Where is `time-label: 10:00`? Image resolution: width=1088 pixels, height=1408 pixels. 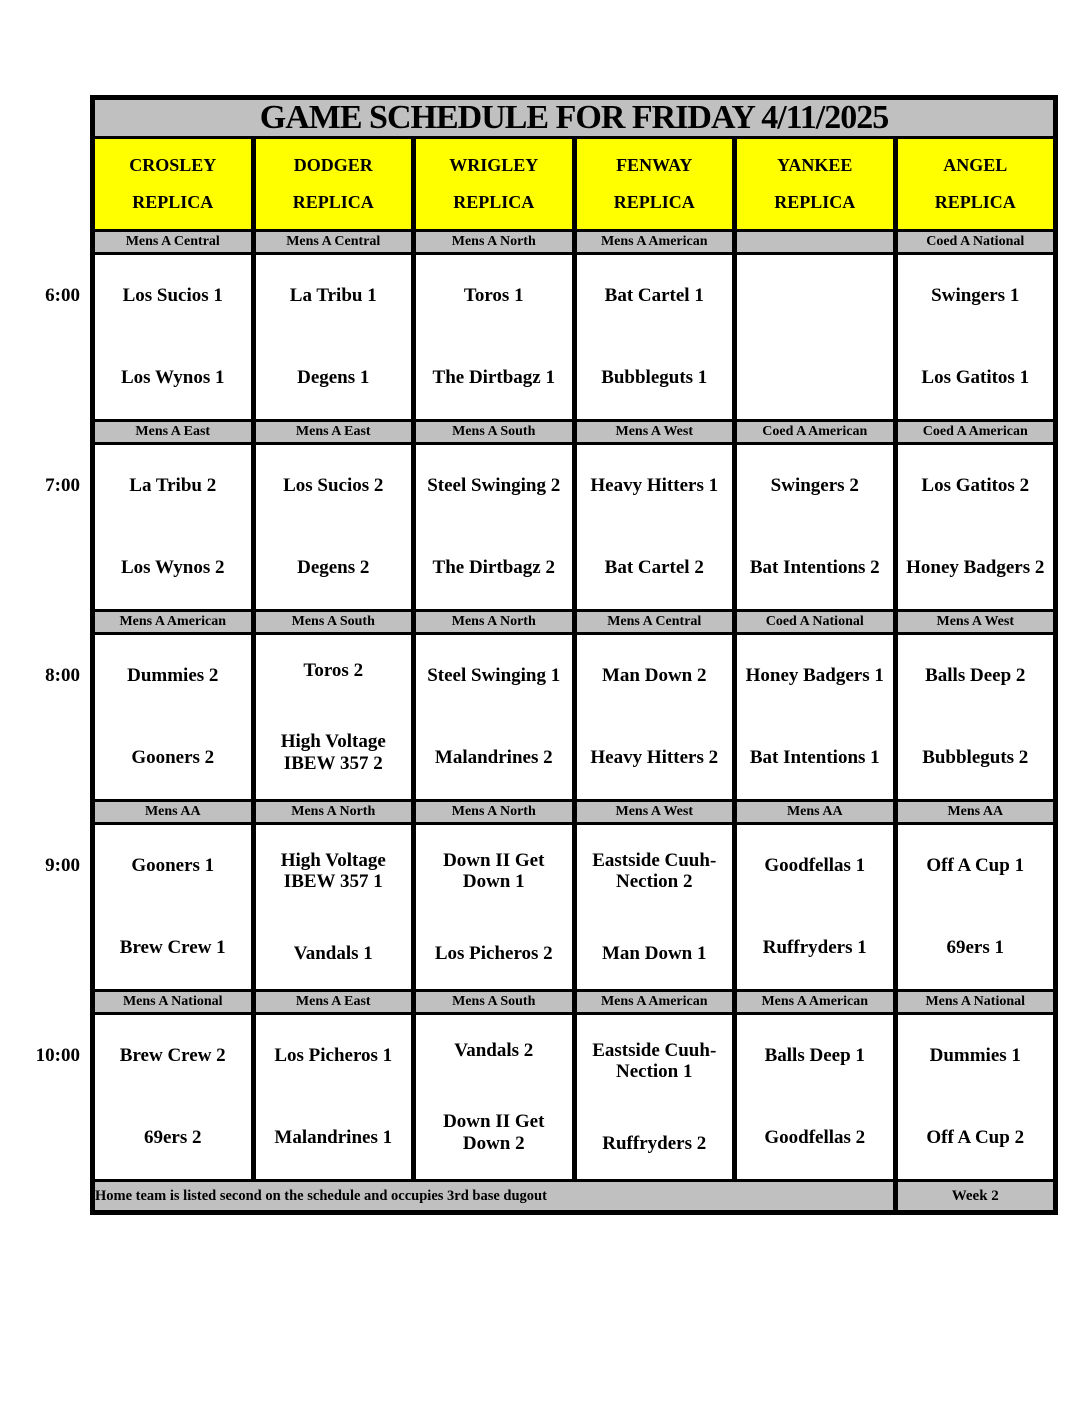 time-label: 10:00 is located at coordinates (57, 1055).